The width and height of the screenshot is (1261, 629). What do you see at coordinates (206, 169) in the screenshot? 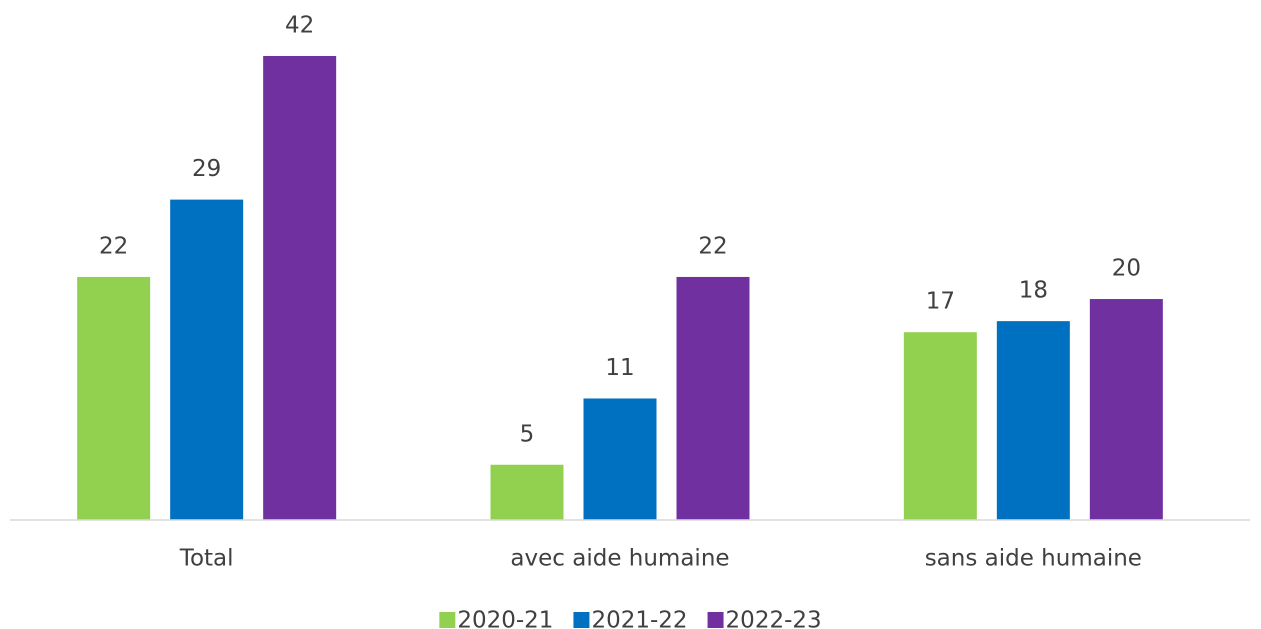
I see `data-label: 29` at bounding box center [206, 169].